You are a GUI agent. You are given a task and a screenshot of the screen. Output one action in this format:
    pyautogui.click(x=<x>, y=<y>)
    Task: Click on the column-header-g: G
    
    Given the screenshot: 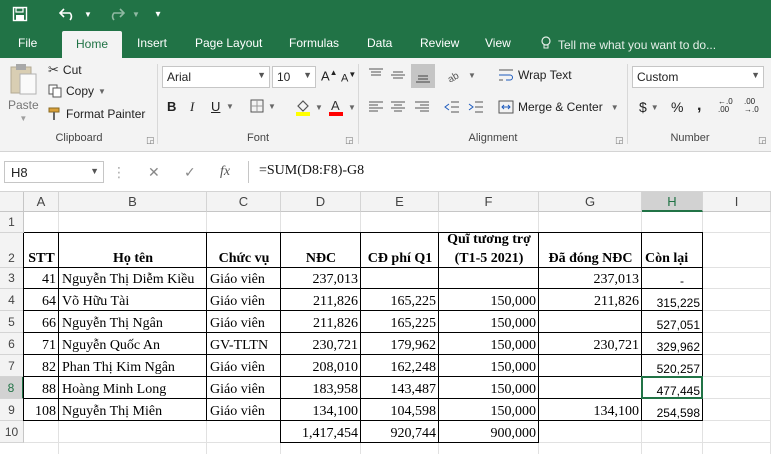 What is the action you would take?
    pyautogui.click(x=590, y=202)
    